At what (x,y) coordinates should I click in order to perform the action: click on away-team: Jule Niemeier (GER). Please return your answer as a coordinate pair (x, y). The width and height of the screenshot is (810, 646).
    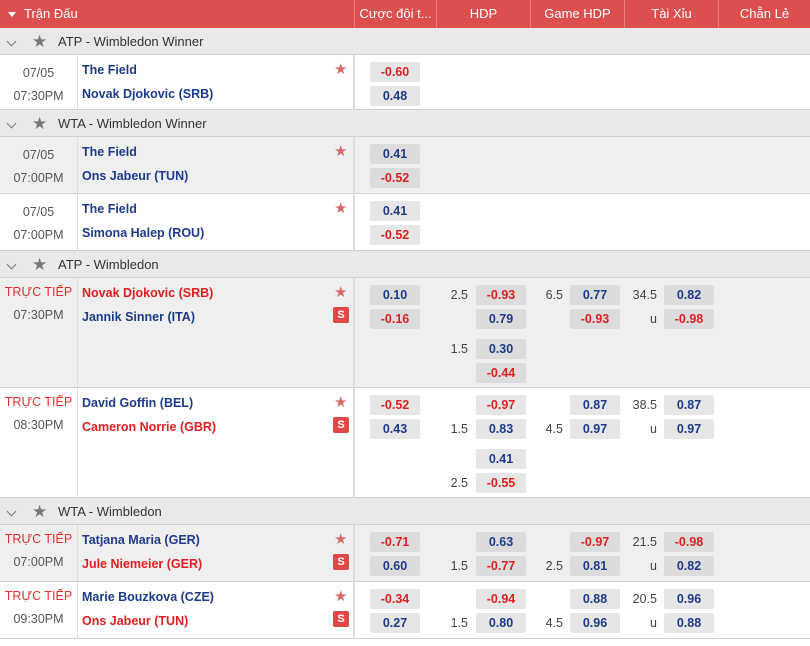
    Looking at the image, I should click on (142, 564).